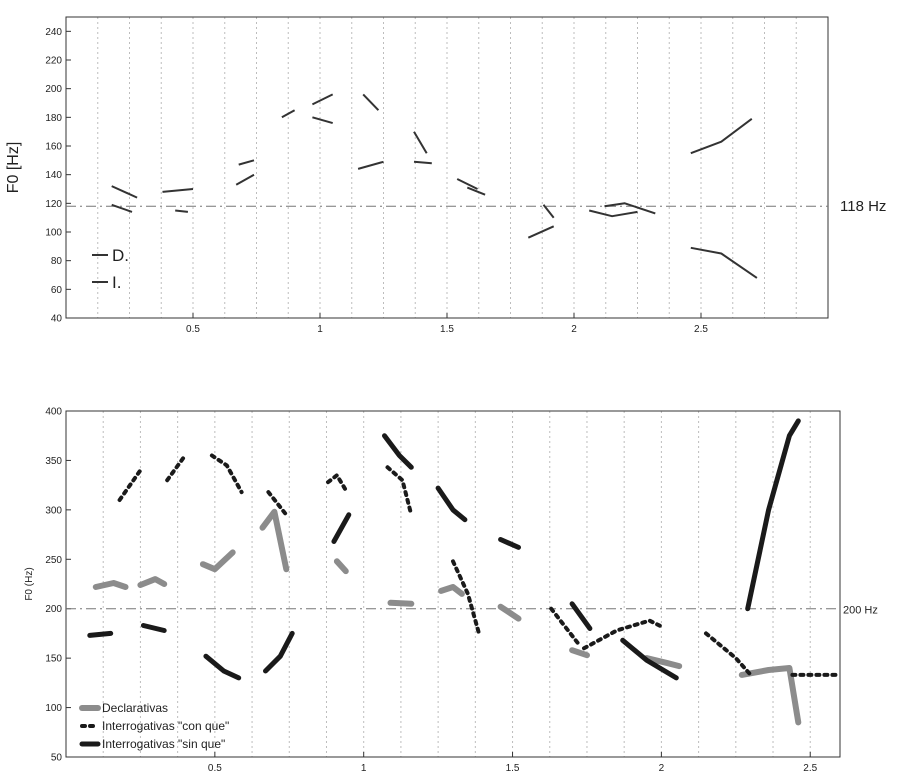 This screenshot has width=911, height=774. I want to click on reference-line-label: 118 Hz, so click(863, 206).